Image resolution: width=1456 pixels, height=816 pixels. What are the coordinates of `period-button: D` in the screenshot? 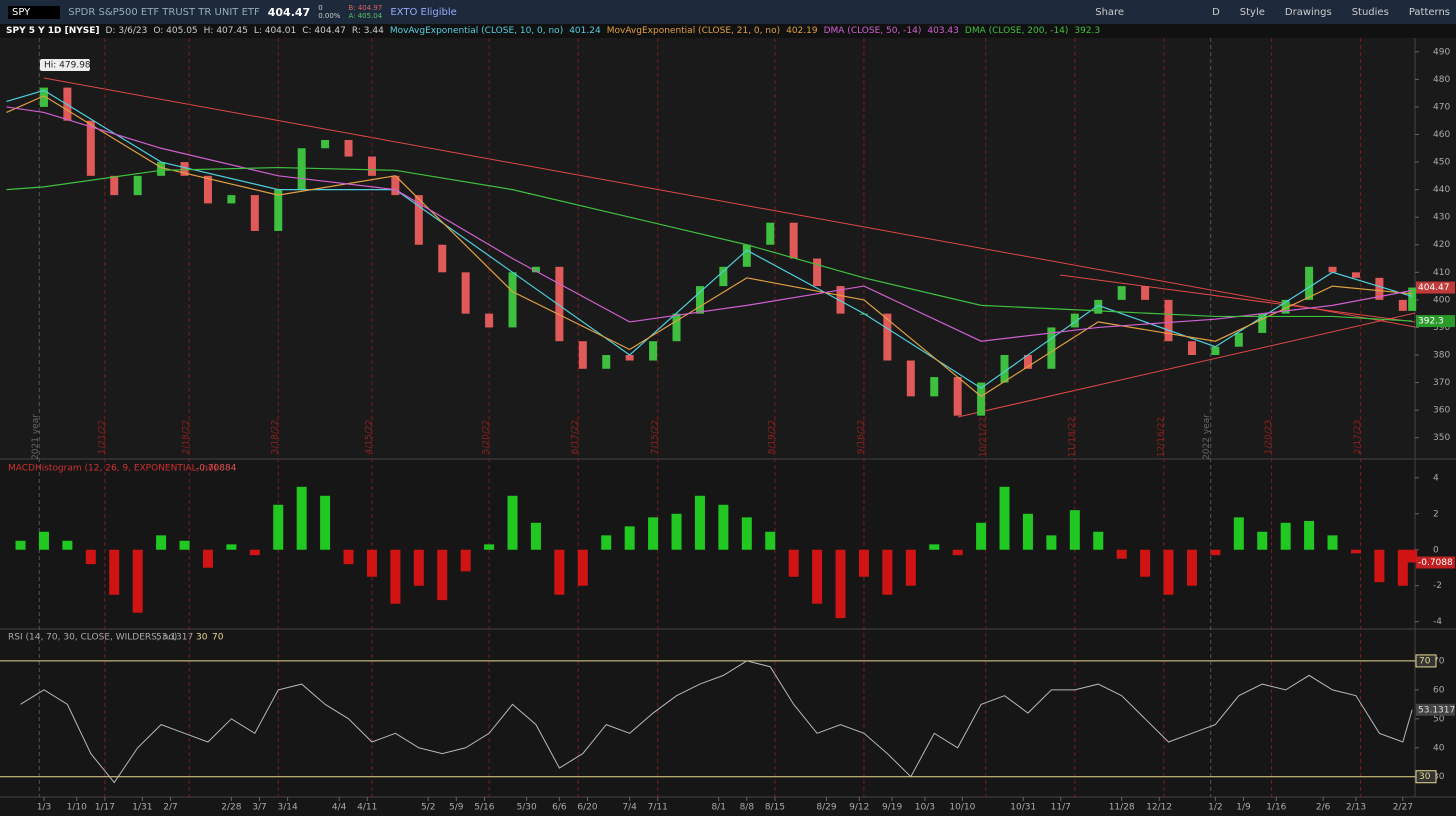 It's located at (1216, 12).